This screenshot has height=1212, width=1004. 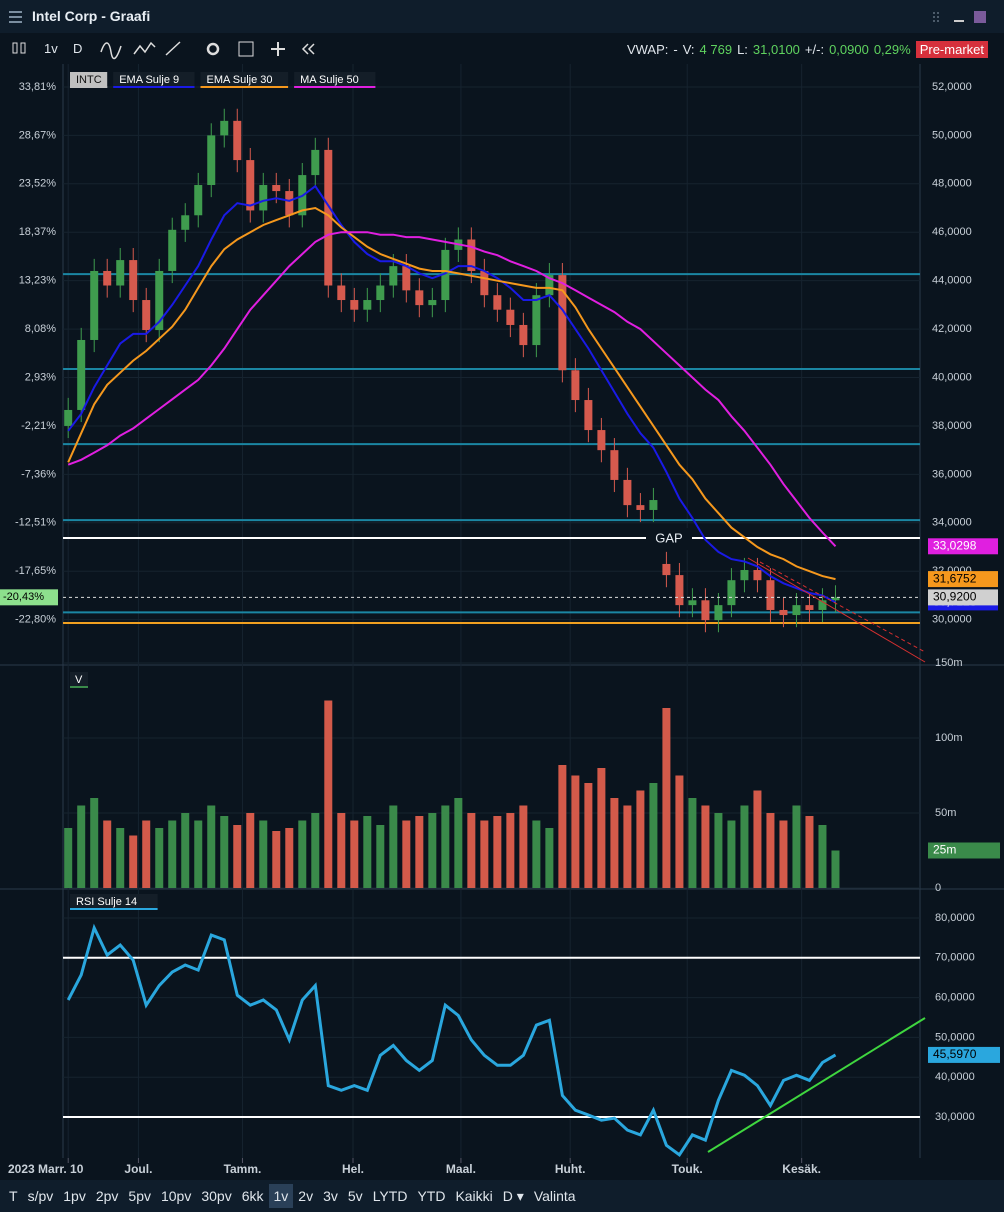 I want to click on y2-tick-label: -2,21%, so click(x=38, y=426).